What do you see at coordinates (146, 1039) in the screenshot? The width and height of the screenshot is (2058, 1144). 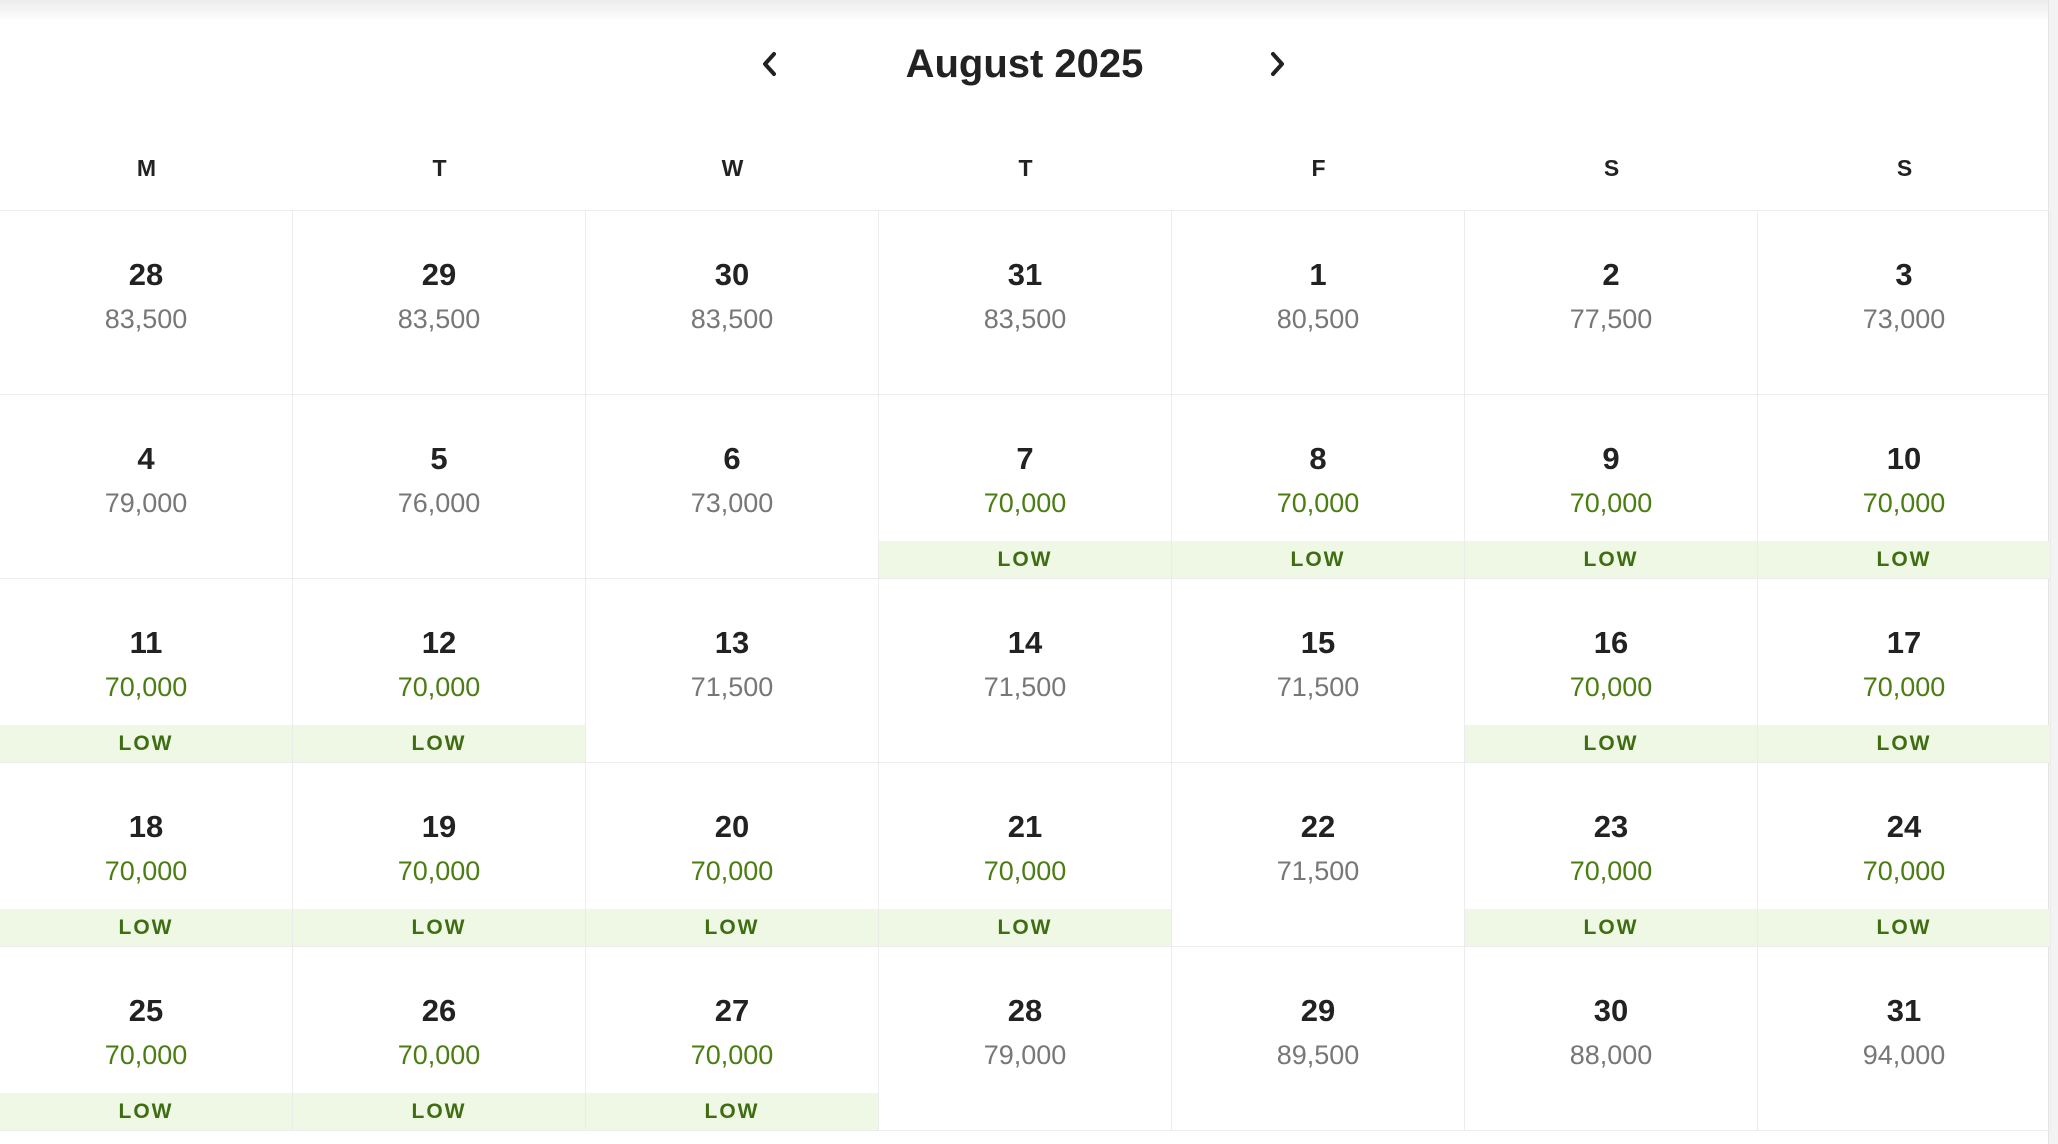 I see `day-cell: 25 70,000 LOW` at bounding box center [146, 1039].